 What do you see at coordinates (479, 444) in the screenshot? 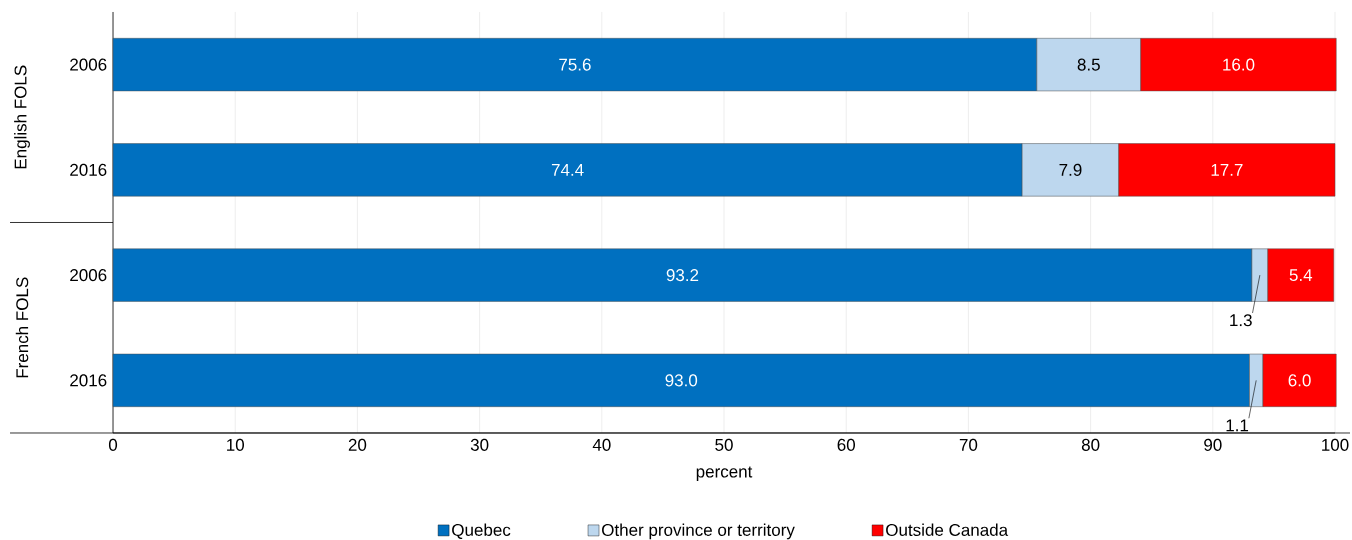
I see `x-tick-label: 30` at bounding box center [479, 444].